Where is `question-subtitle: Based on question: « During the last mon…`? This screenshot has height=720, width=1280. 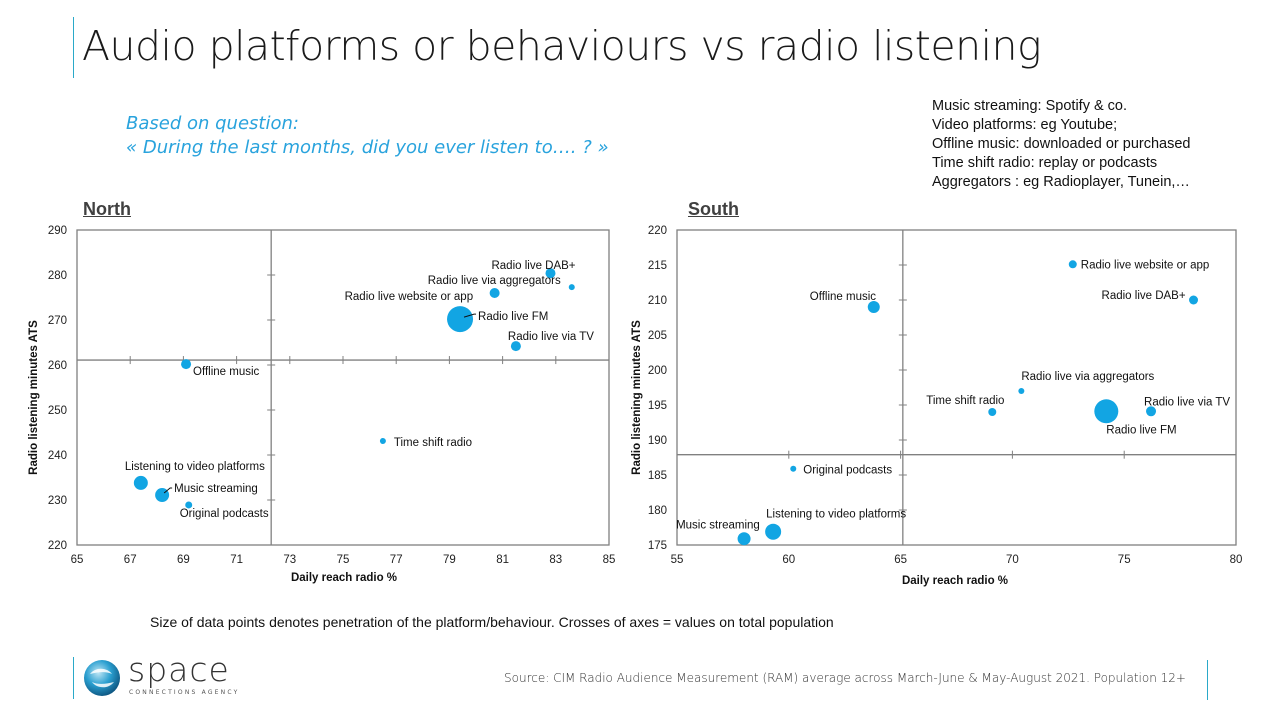
question-subtitle: Based on question: « During the last mon… is located at coordinates (367, 136).